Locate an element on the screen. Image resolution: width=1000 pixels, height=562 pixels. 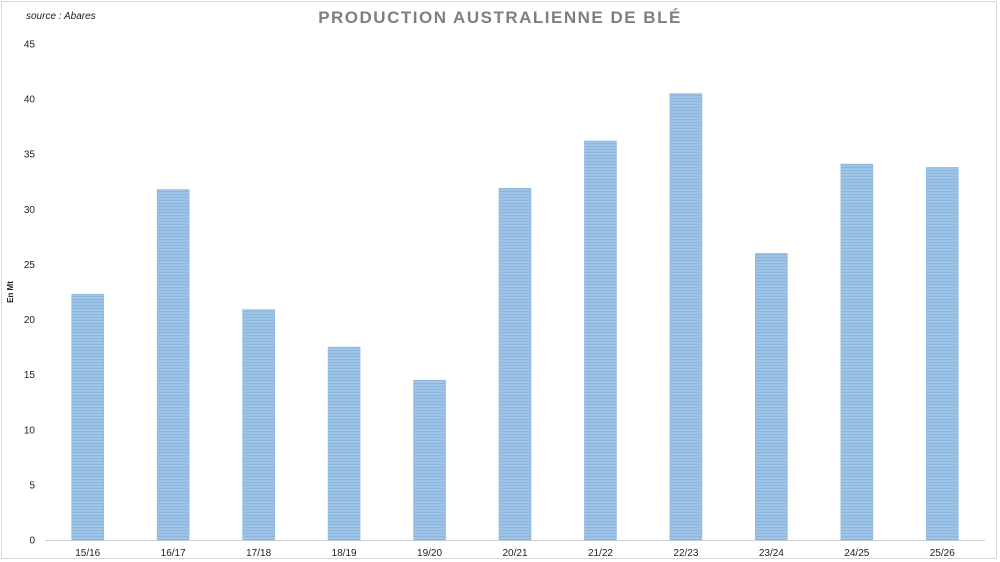
x-tick-label: 21/22 is located at coordinates (600, 553).